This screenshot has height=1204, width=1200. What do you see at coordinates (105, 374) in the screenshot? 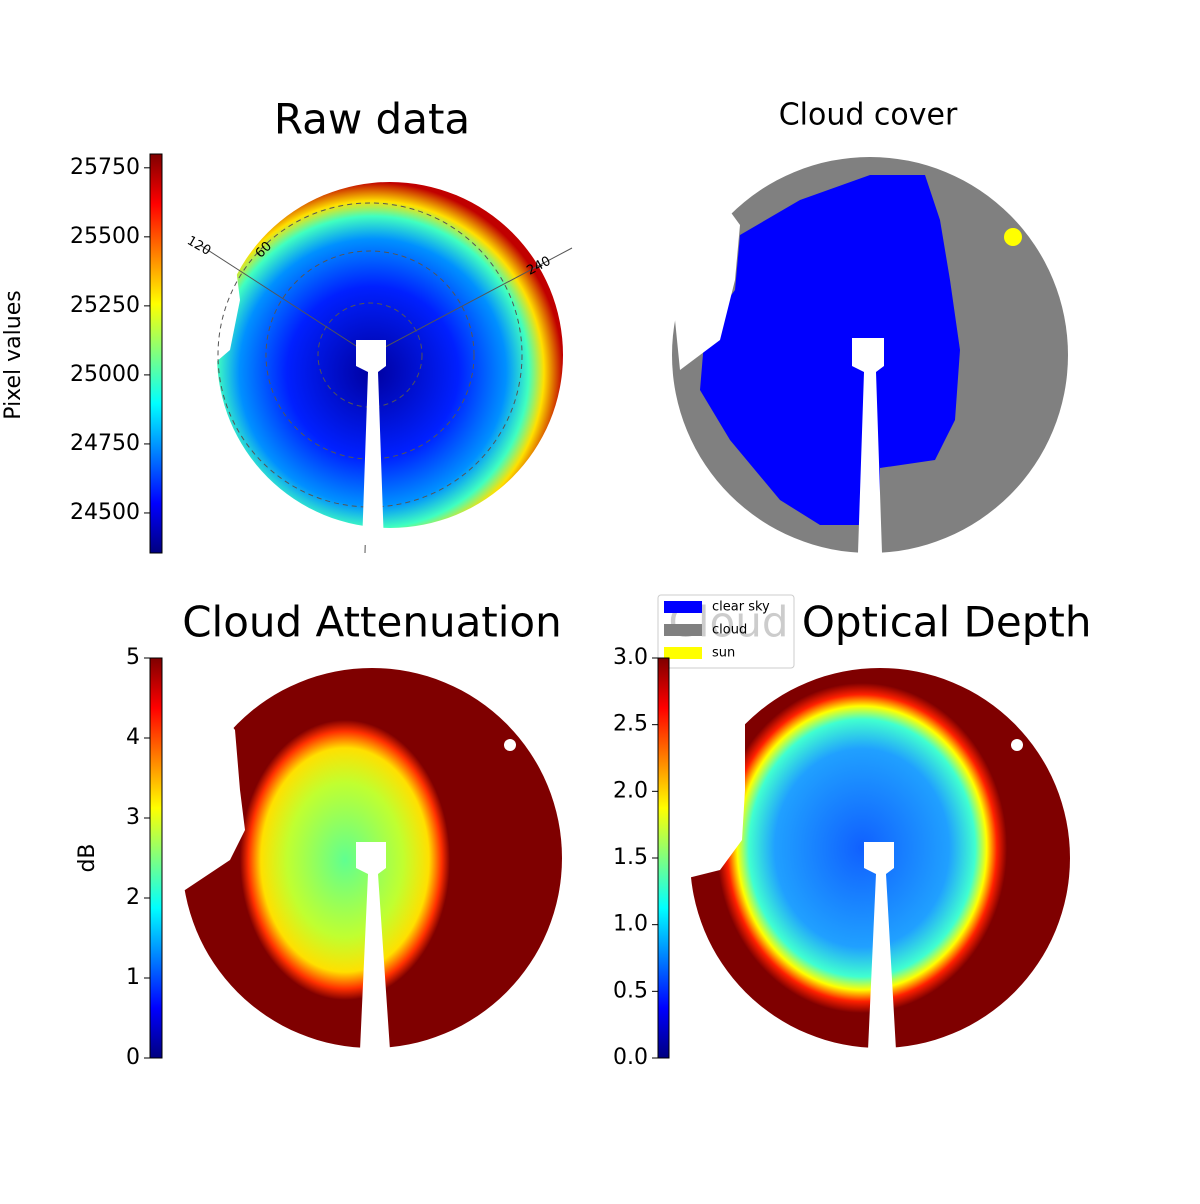
I see `colorbar-tick-label: 25000` at bounding box center [105, 374].